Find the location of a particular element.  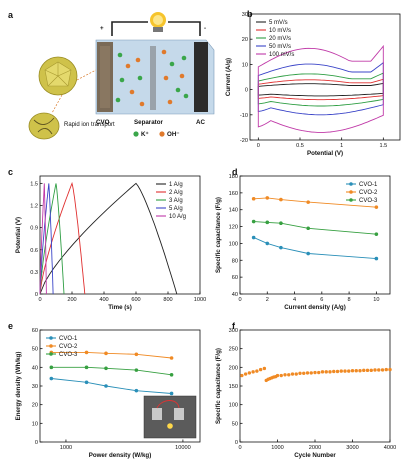

x-tick-label: 8 is located at coordinates (349, 300).